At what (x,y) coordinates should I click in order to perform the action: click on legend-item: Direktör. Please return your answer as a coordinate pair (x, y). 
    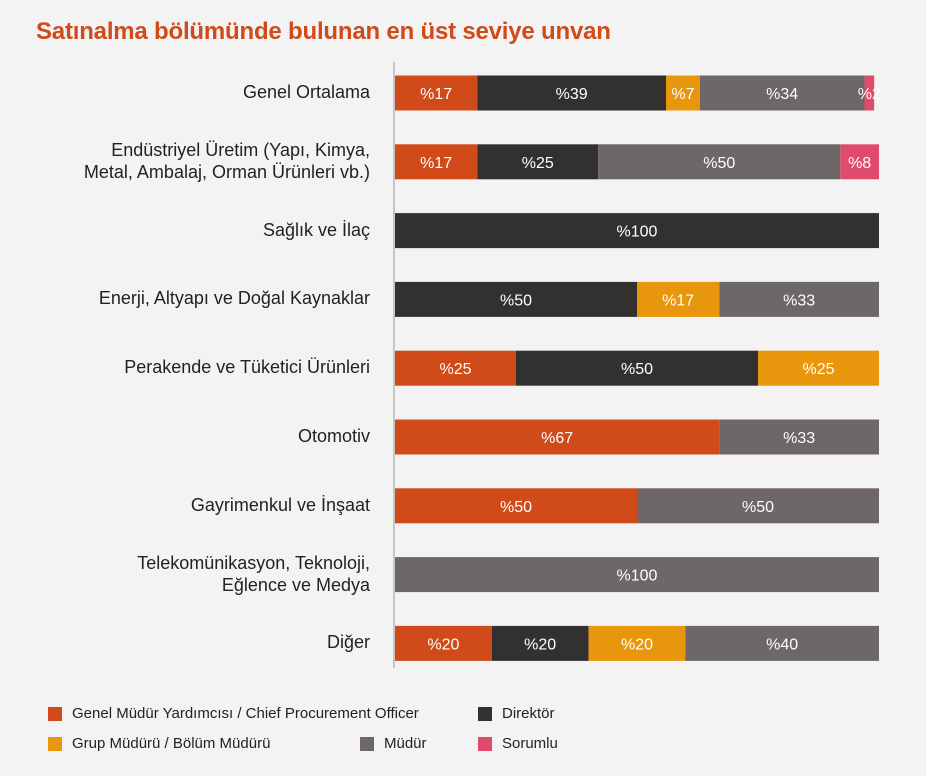
    Looking at the image, I should click on (516, 713).